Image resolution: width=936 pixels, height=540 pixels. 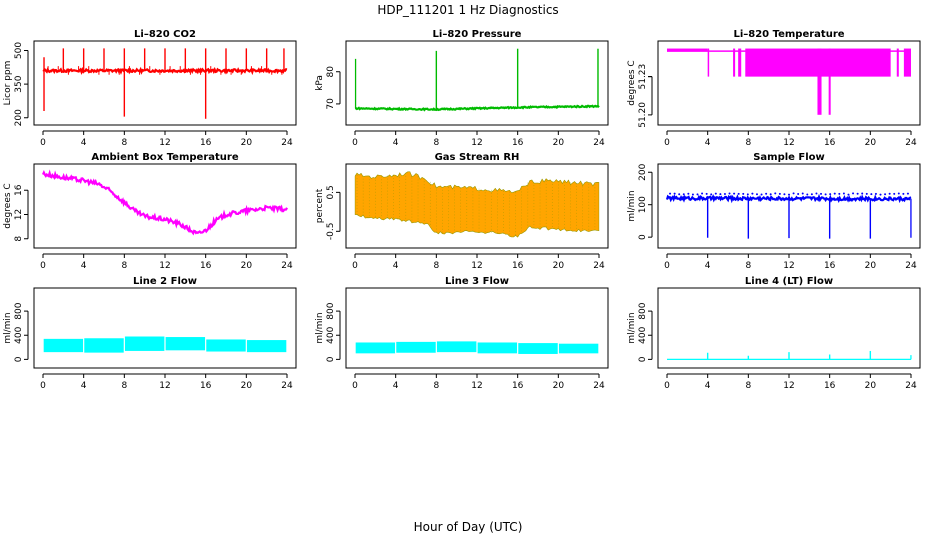 What do you see at coordinates (8, 327) in the screenshot?
I see `y-axis-label: ml/min` at bounding box center [8, 327].